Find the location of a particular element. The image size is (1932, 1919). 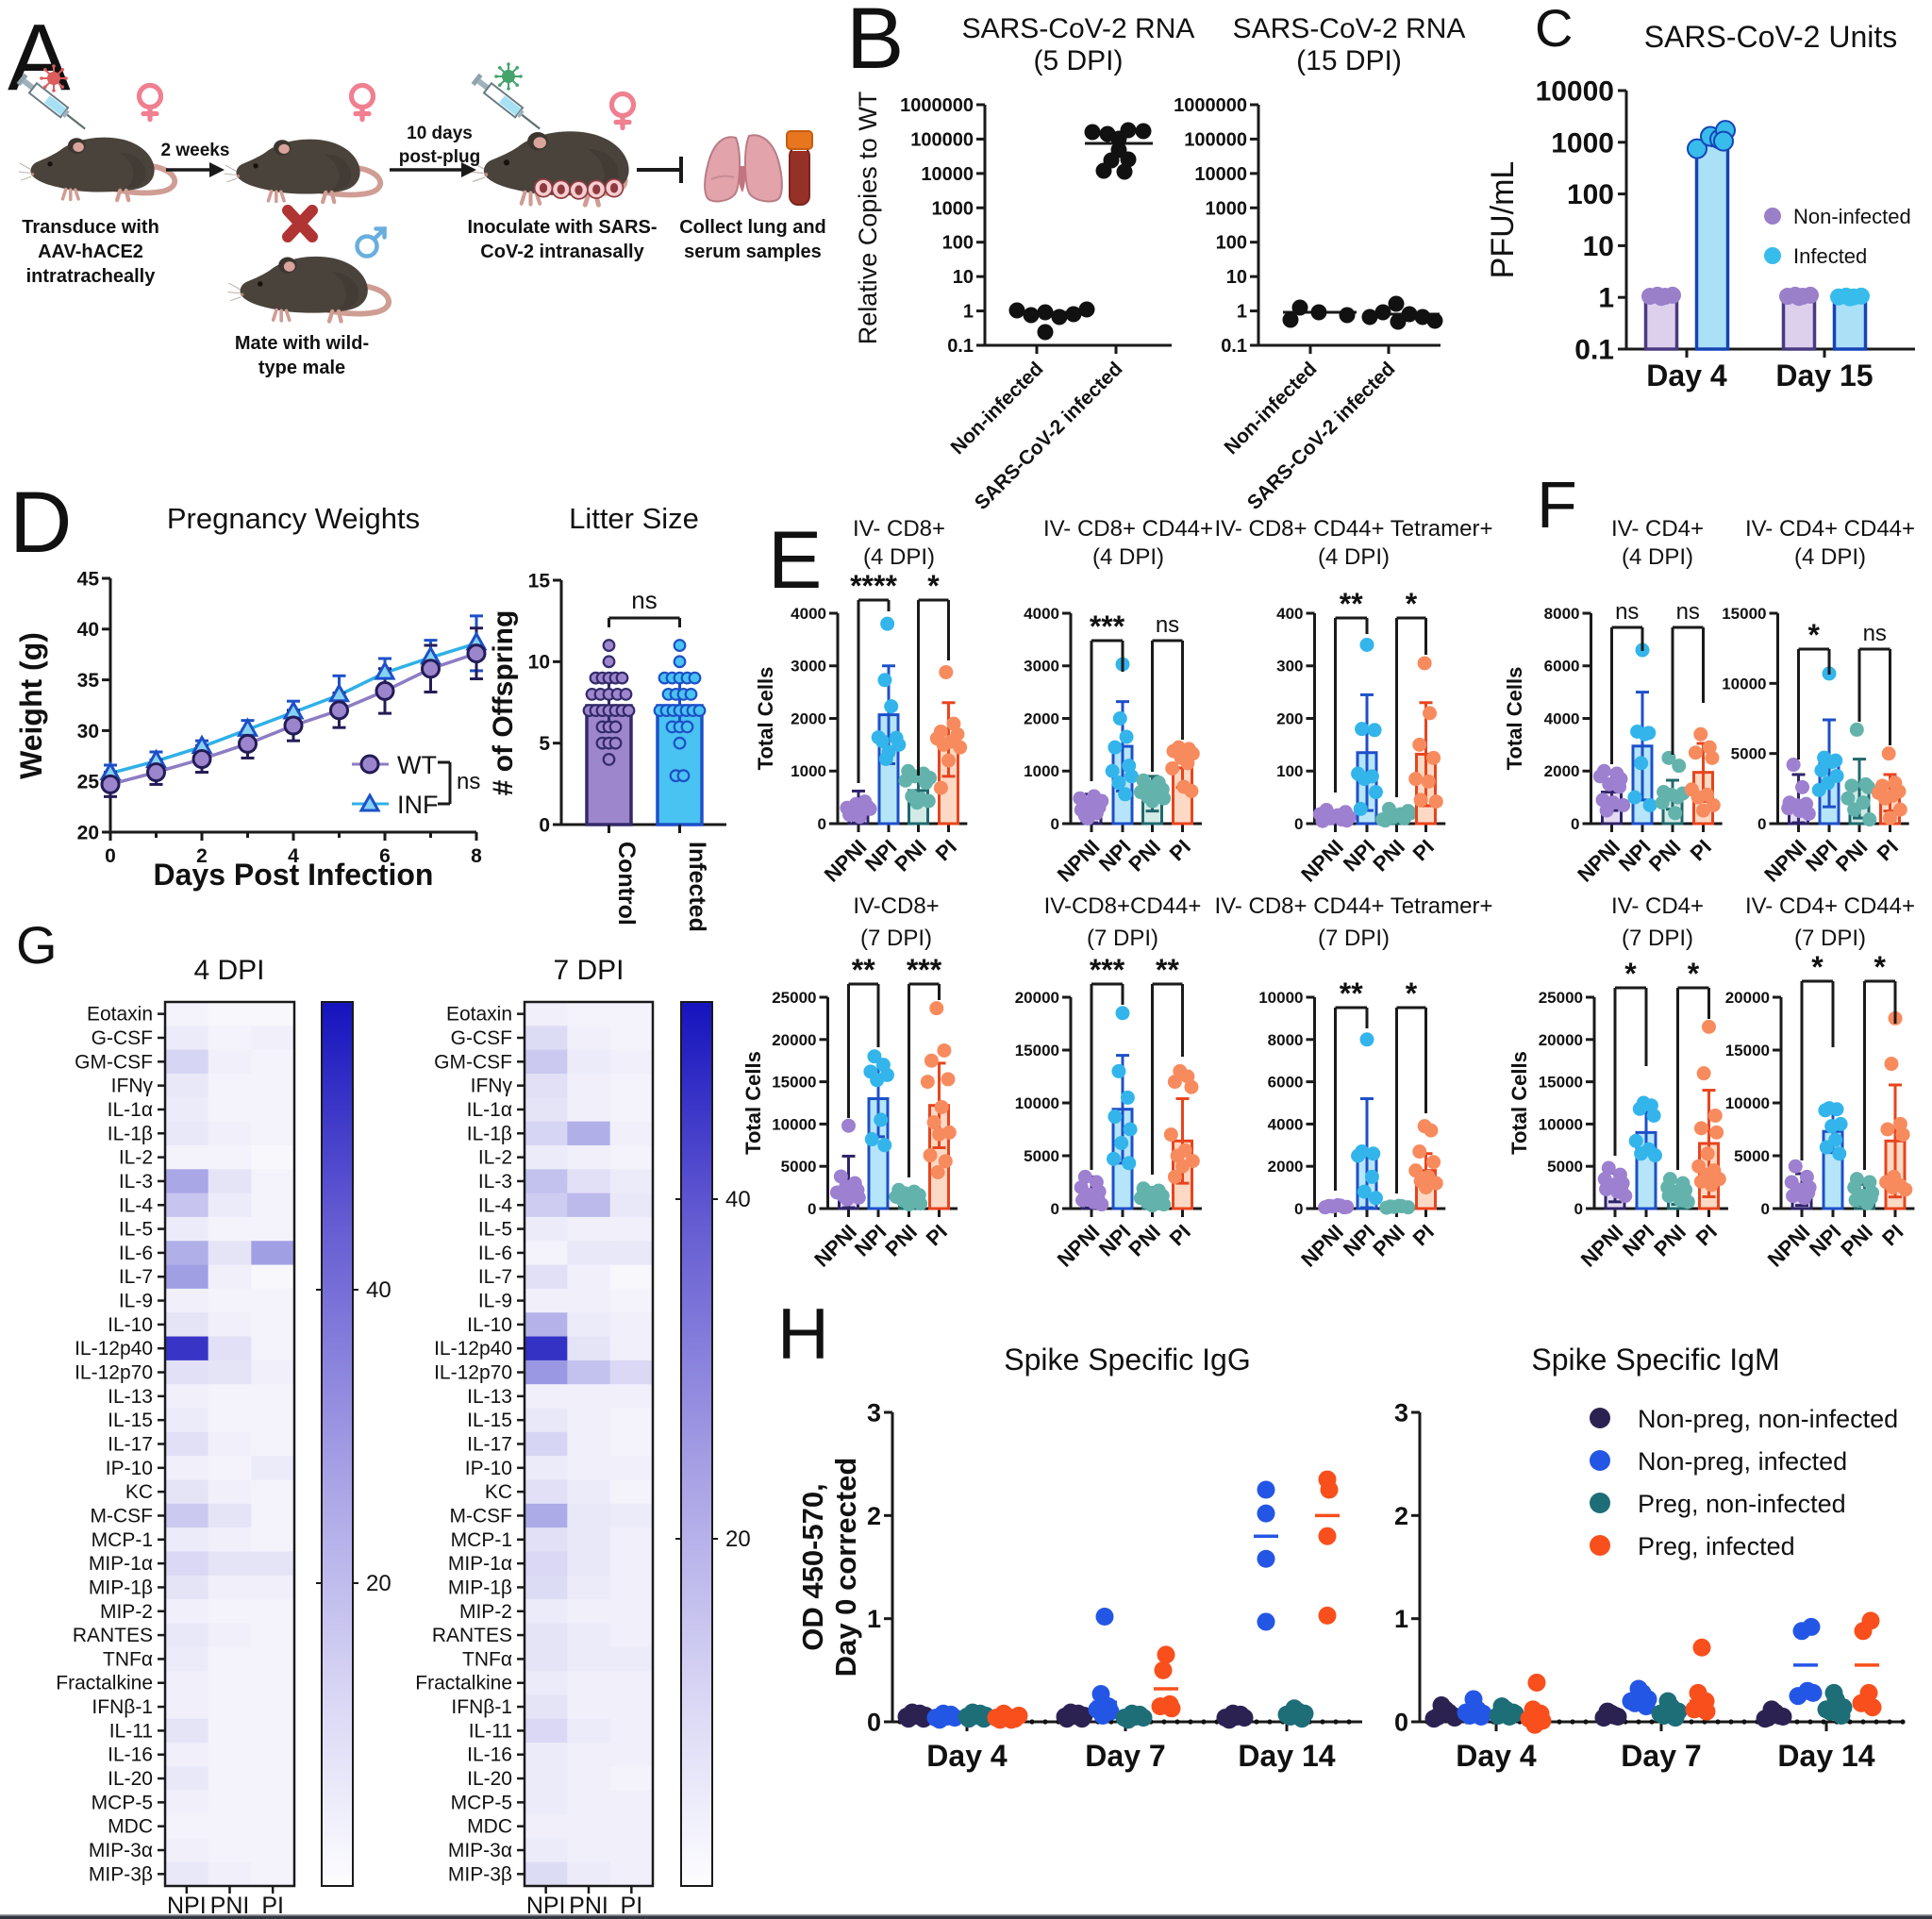

svg-text: 300 is located at coordinates (1290, 667).